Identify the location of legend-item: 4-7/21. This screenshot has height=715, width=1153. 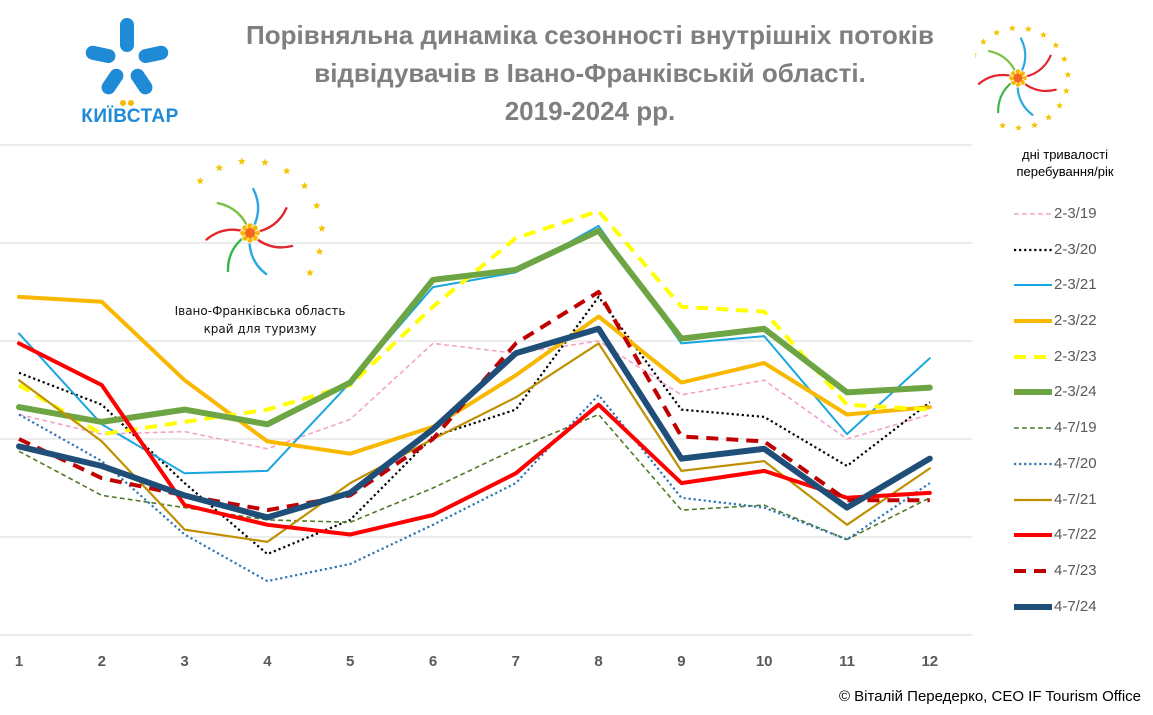
(1080, 502).